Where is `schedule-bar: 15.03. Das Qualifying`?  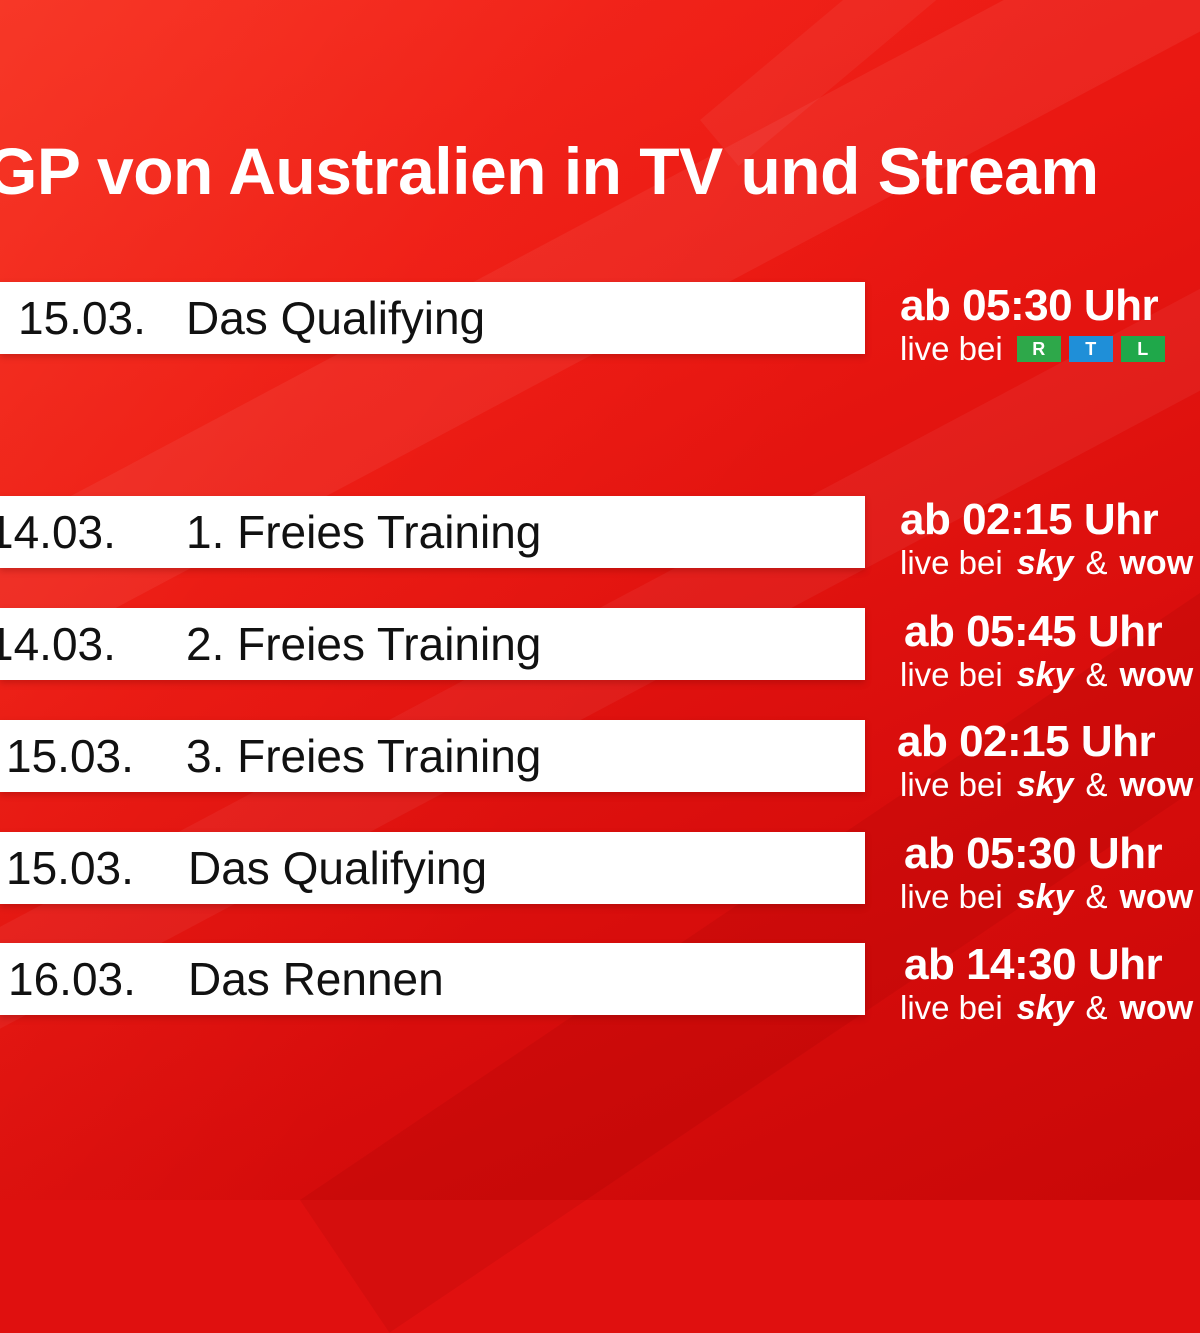
schedule-bar: 15.03. Das Qualifying is located at coordinates (432, 868).